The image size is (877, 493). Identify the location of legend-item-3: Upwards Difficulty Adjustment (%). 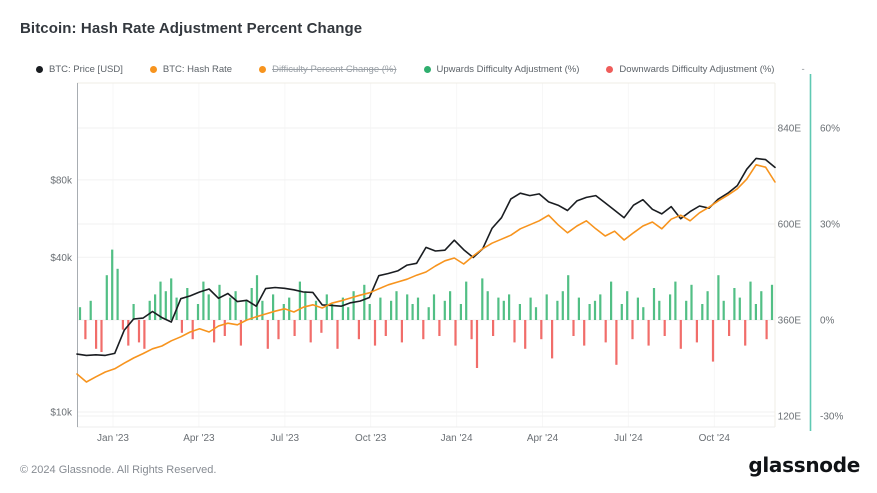
(501, 69).